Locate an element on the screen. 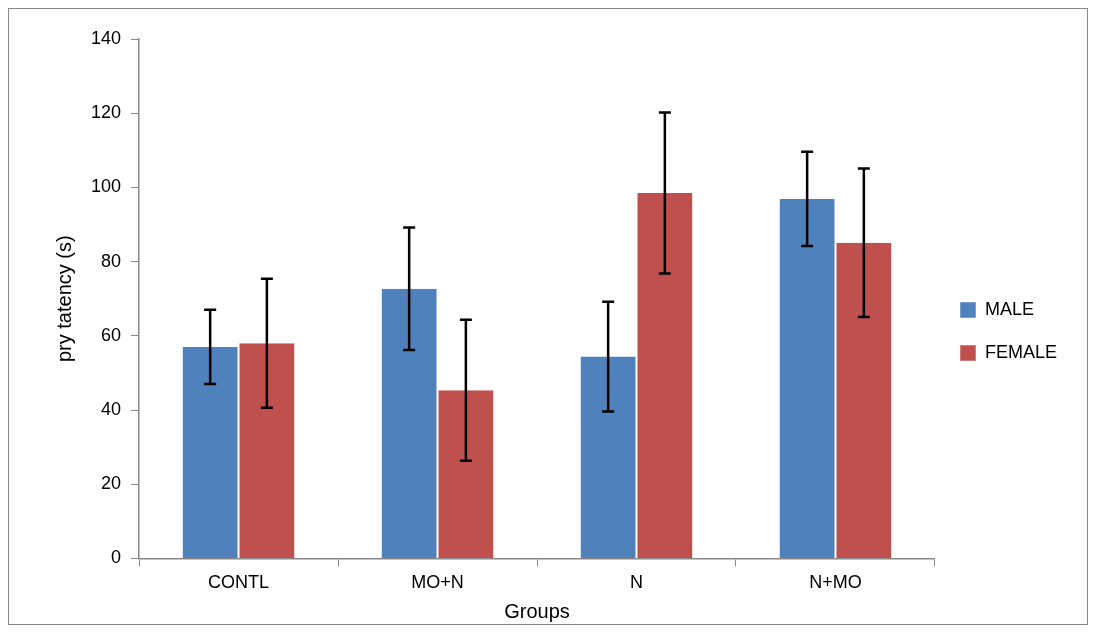 The height and width of the screenshot is (633, 1098). x-tick-label: N+MO is located at coordinates (835, 582).